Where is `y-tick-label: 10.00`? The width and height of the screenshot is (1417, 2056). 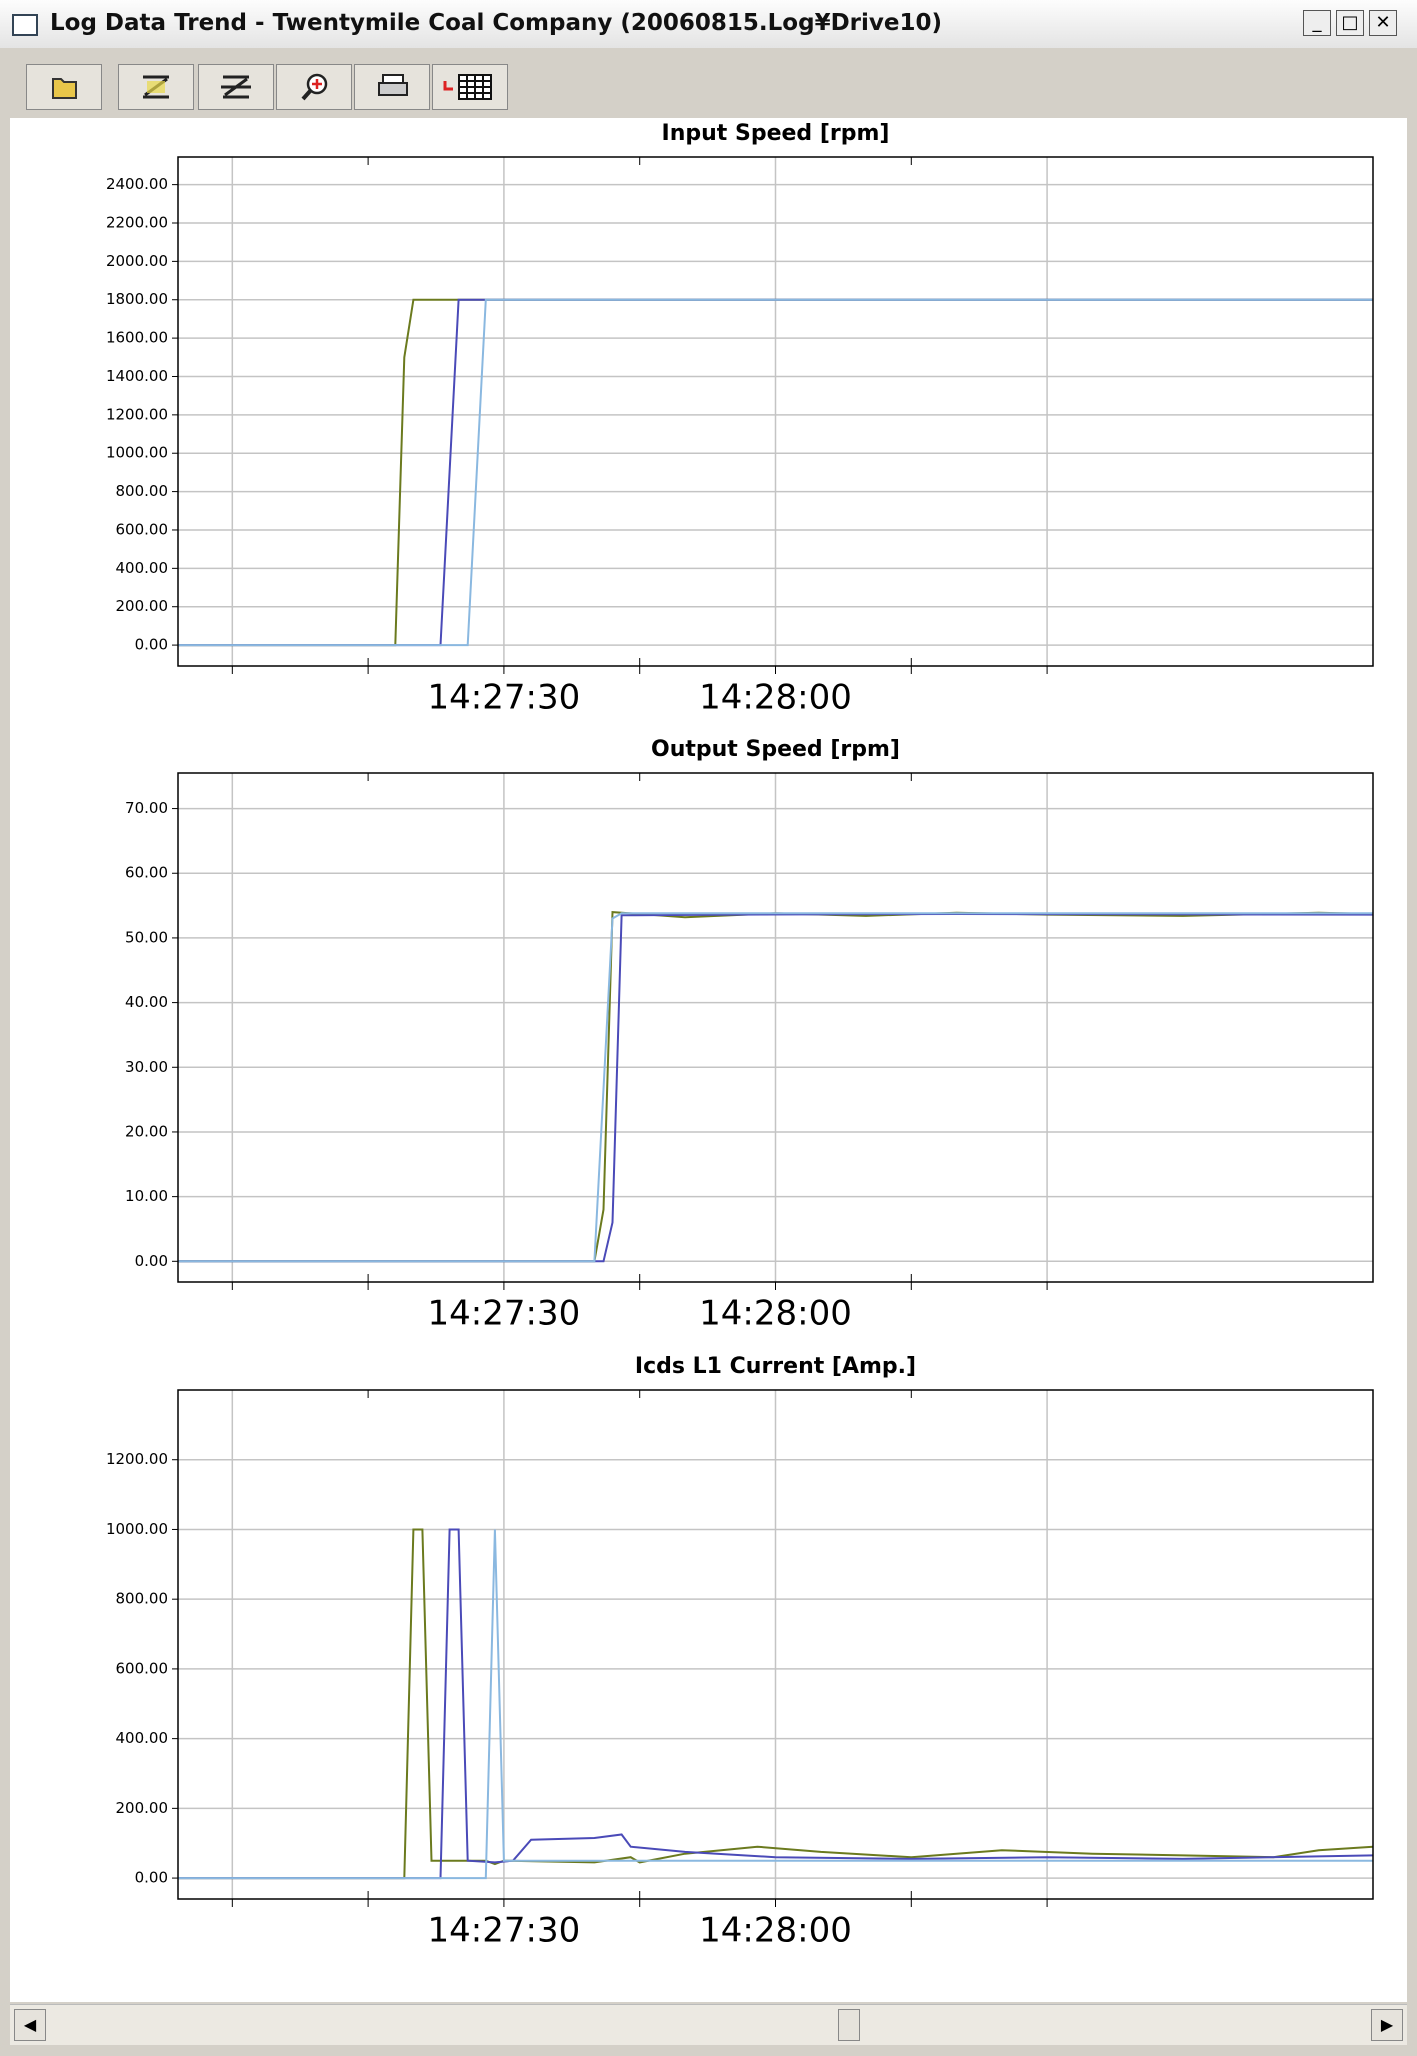 y-tick-label: 10.00 is located at coordinates (146, 1196).